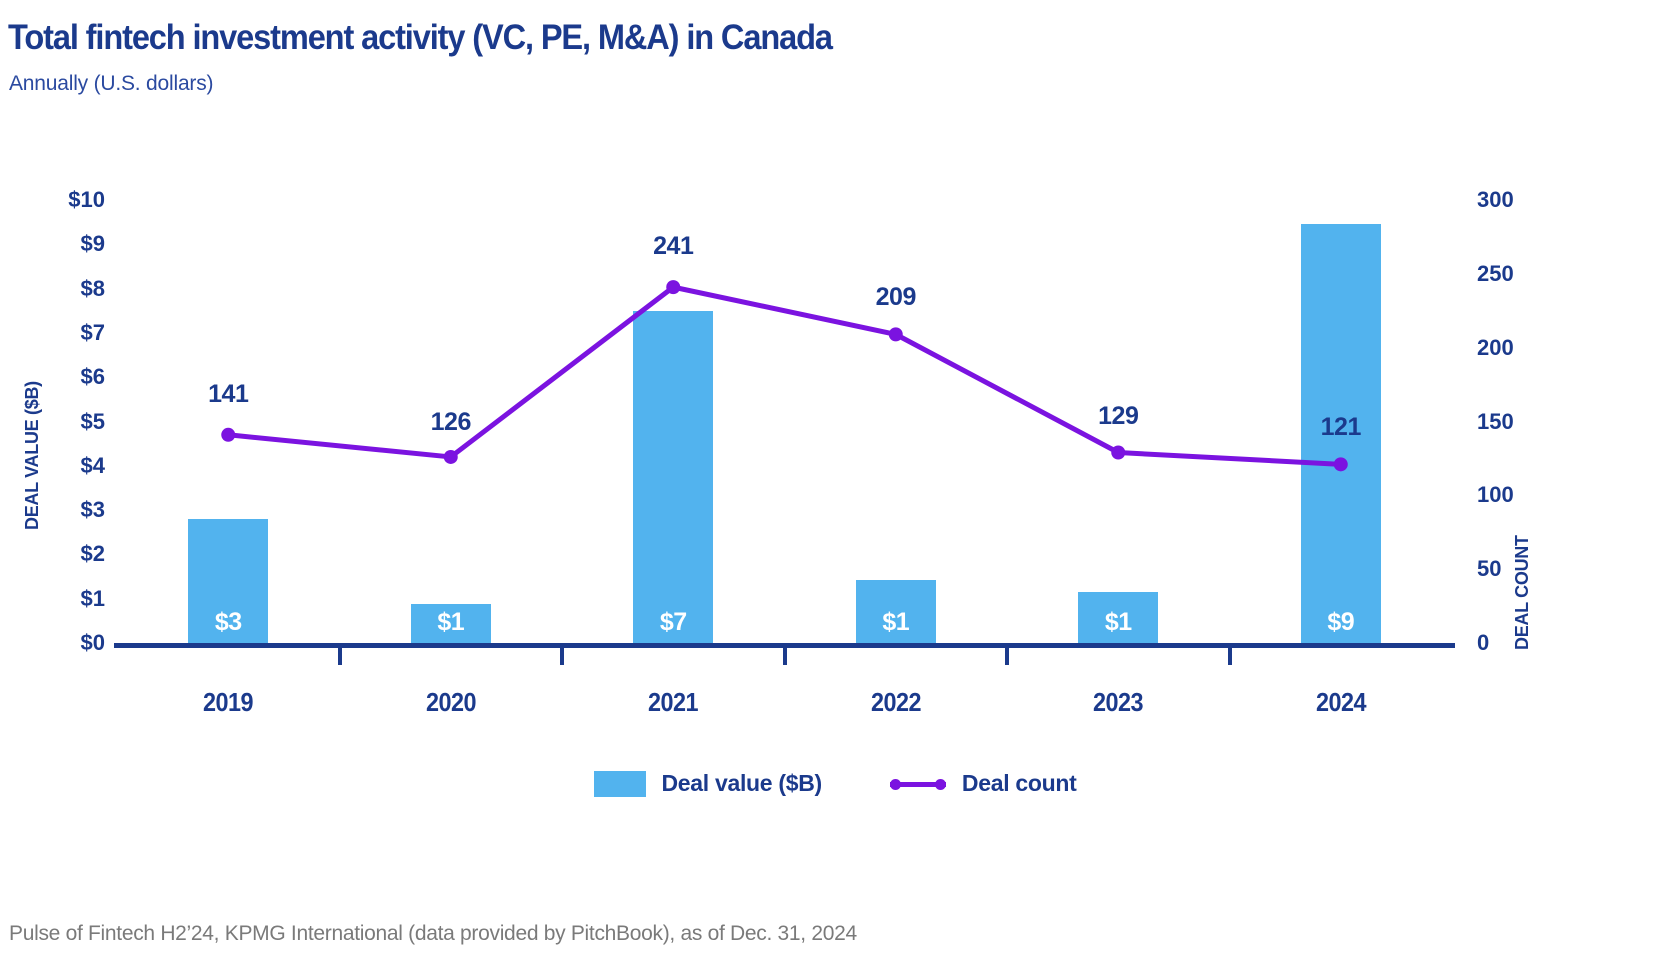 The height and width of the screenshot is (964, 1670). What do you see at coordinates (92, 421) in the screenshot?
I see `y-axis-left-tick: $5` at bounding box center [92, 421].